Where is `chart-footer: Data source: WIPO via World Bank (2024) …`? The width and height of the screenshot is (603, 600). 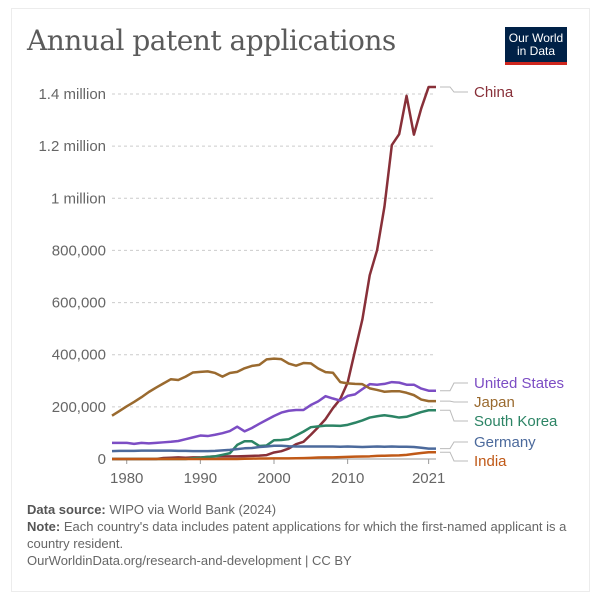
chart-footer: Data source: WIPO via World Bank (2024) … is located at coordinates (297, 535).